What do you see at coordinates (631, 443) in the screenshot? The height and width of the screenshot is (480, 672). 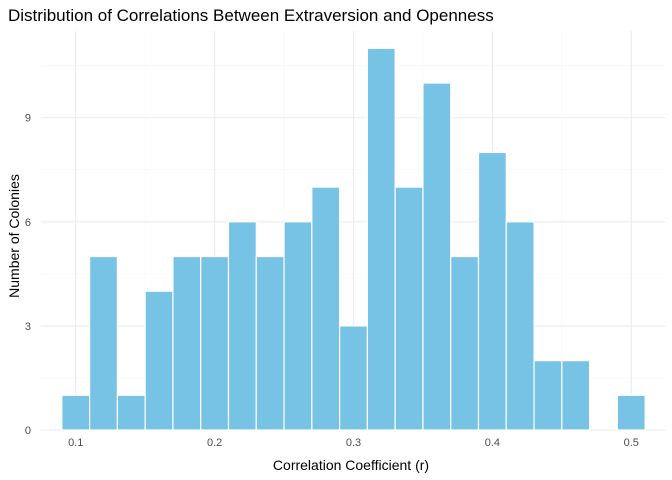 I see `x-tick-label: 0.5` at bounding box center [631, 443].